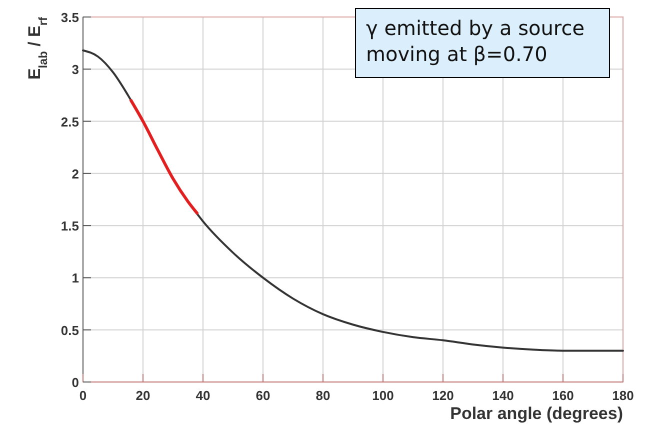  What do you see at coordinates (164, 156) in the screenshot?
I see `line-series` at bounding box center [164, 156].